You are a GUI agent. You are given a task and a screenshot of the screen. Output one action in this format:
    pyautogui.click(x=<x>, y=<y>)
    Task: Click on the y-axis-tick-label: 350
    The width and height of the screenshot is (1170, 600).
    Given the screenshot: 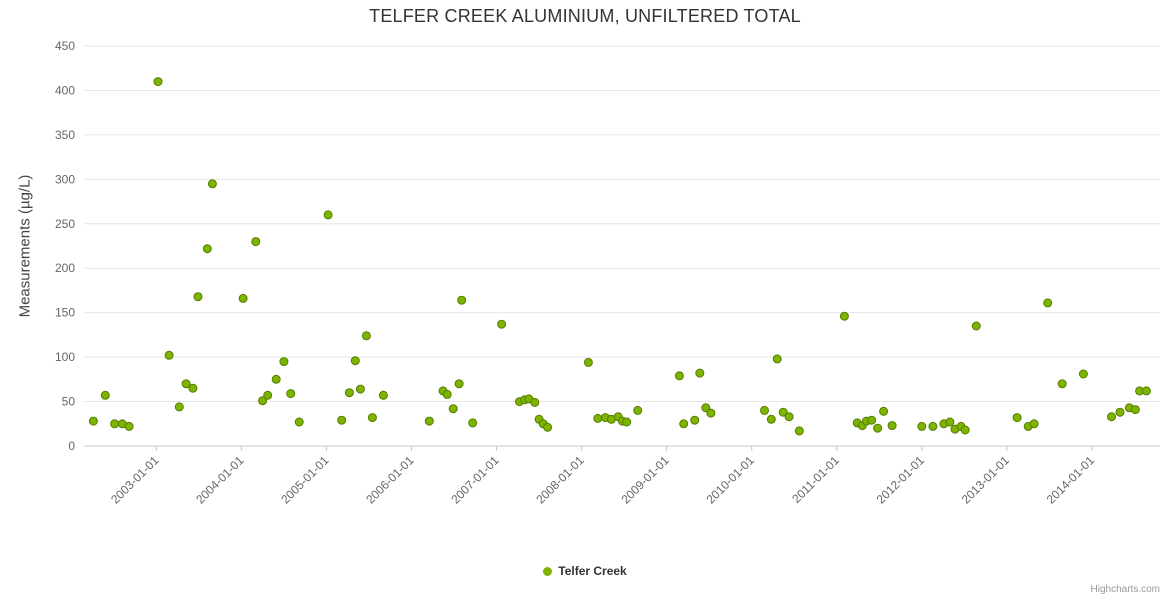 What is the action you would take?
    pyautogui.click(x=65, y=135)
    